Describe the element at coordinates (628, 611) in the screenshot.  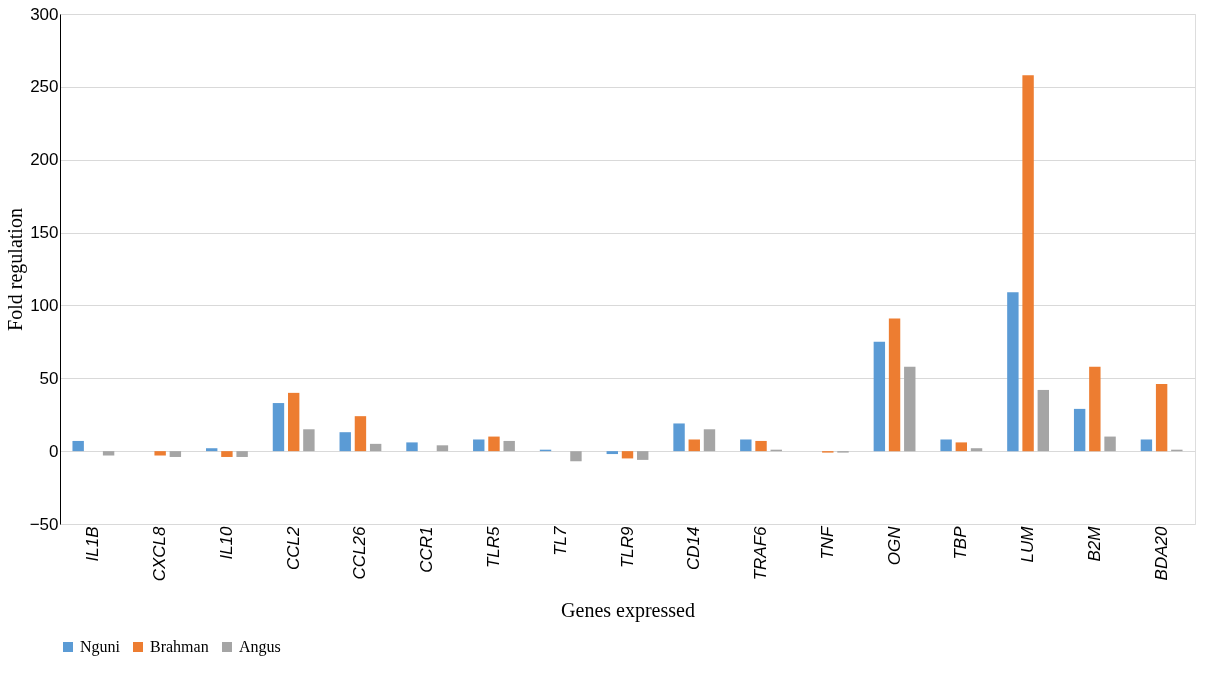
I see `x-axis-title: Genes expressed` at that location.